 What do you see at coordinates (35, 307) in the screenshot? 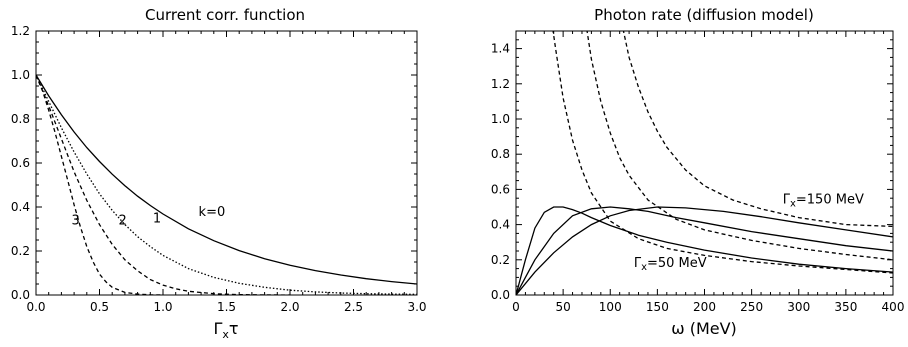
I see `x-tick-label: 0.0` at bounding box center [35, 307].